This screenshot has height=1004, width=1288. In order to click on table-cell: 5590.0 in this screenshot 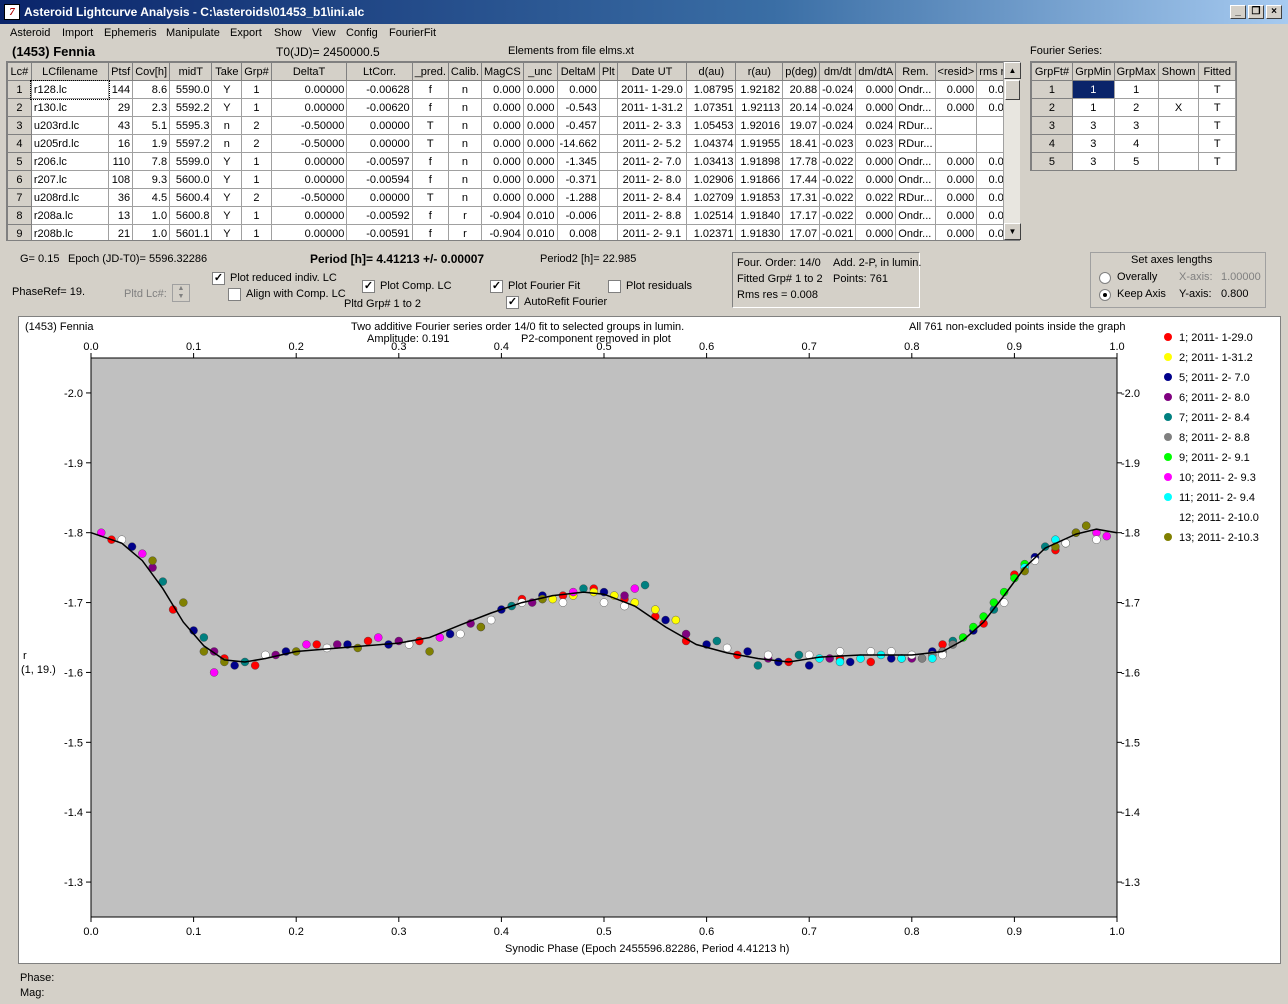, I will do `click(191, 89)`.